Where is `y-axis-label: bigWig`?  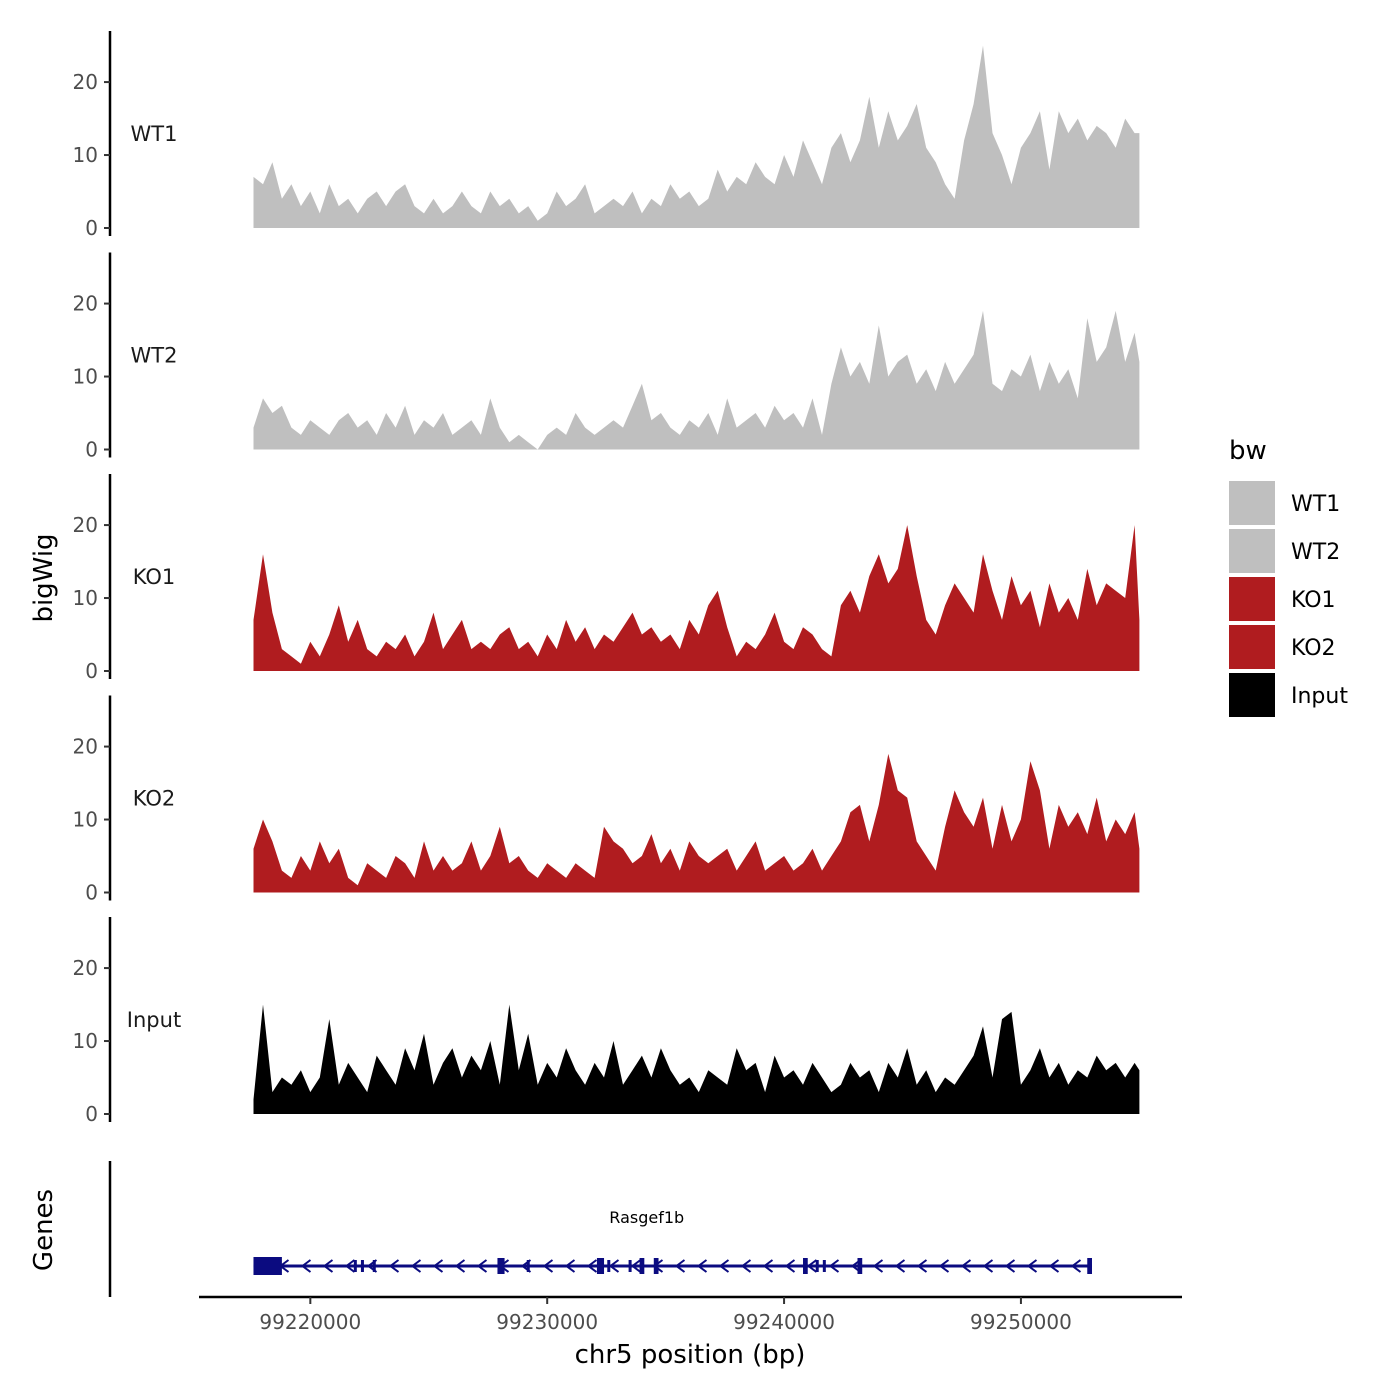
y-axis-label: bigWig is located at coordinates (44, 577).